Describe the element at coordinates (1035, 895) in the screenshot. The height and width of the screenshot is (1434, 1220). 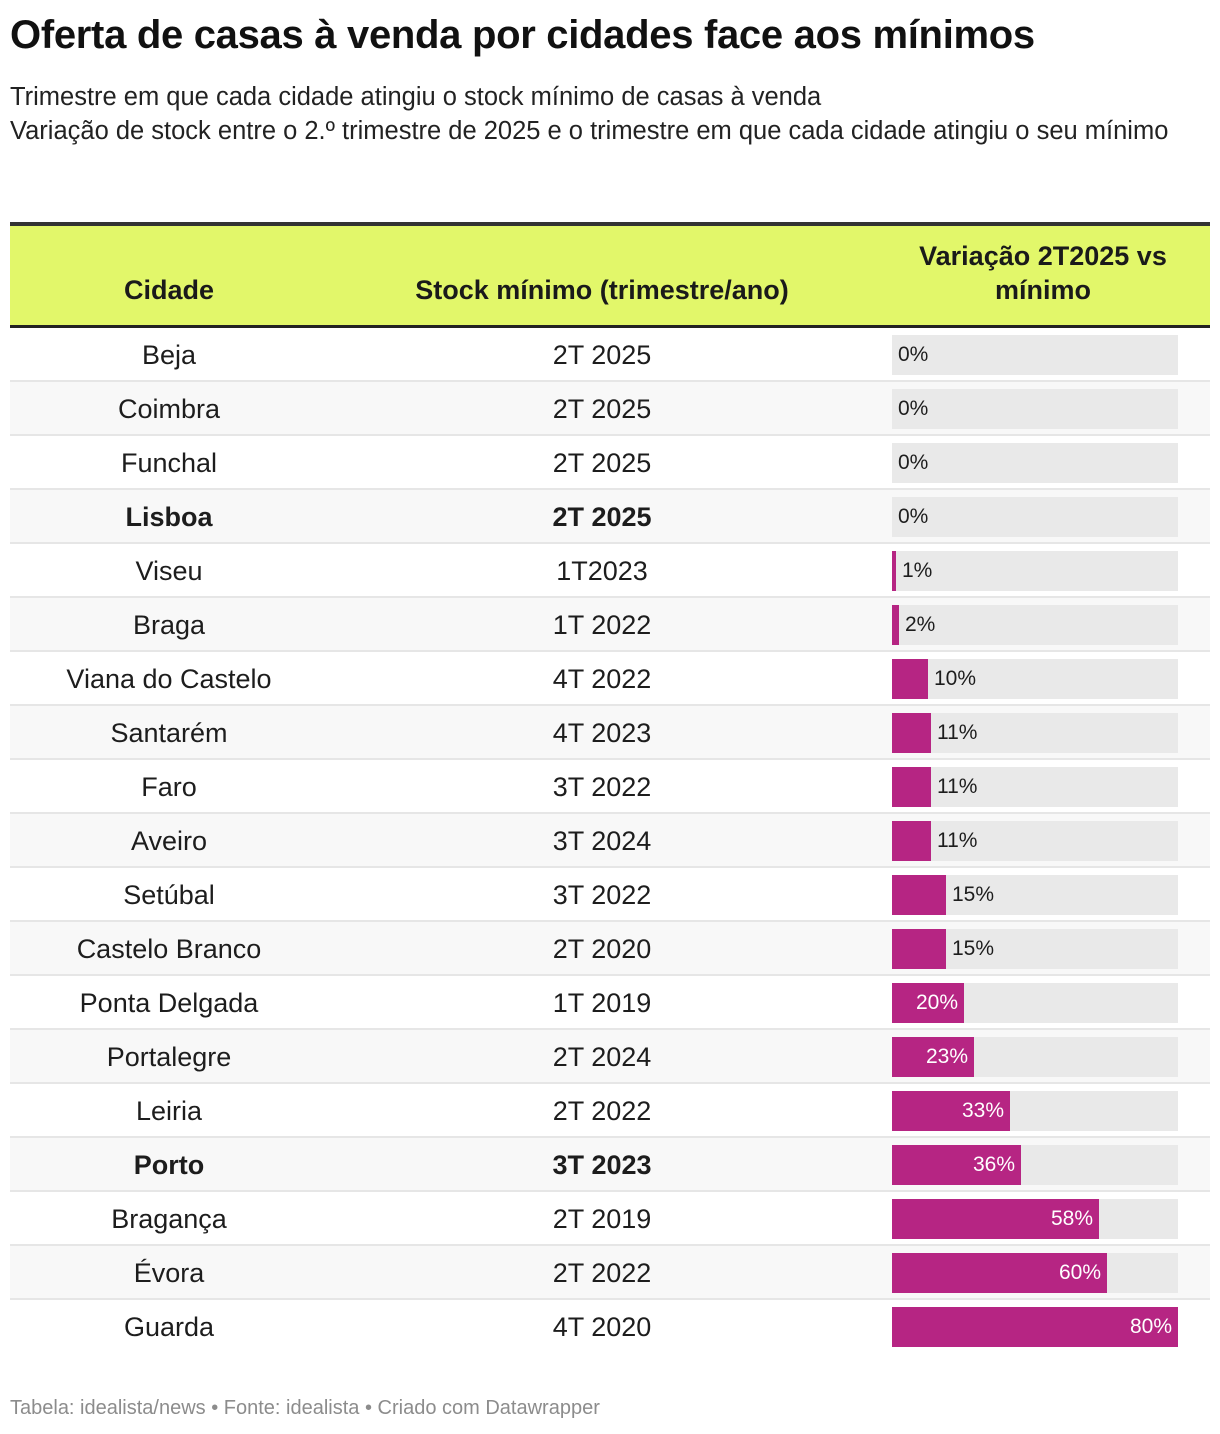
I see `bar-track: 15%` at that location.